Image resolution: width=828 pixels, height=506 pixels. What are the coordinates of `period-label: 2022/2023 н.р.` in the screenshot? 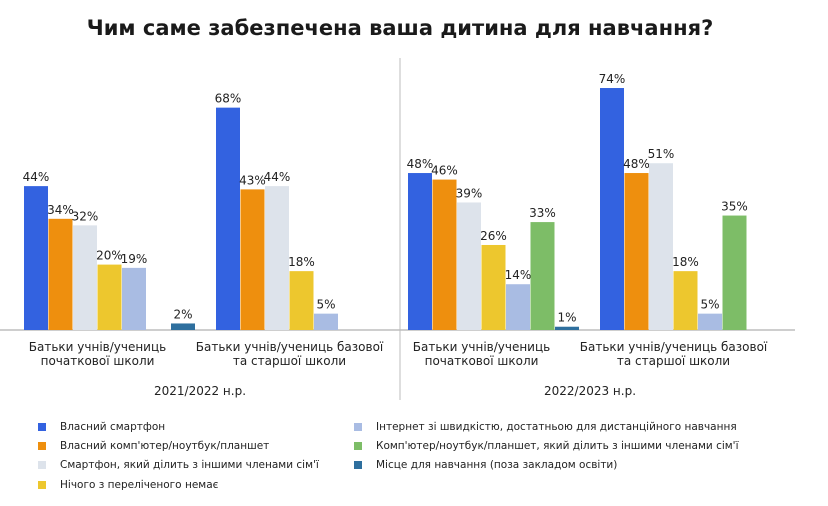 It's located at (590, 391).